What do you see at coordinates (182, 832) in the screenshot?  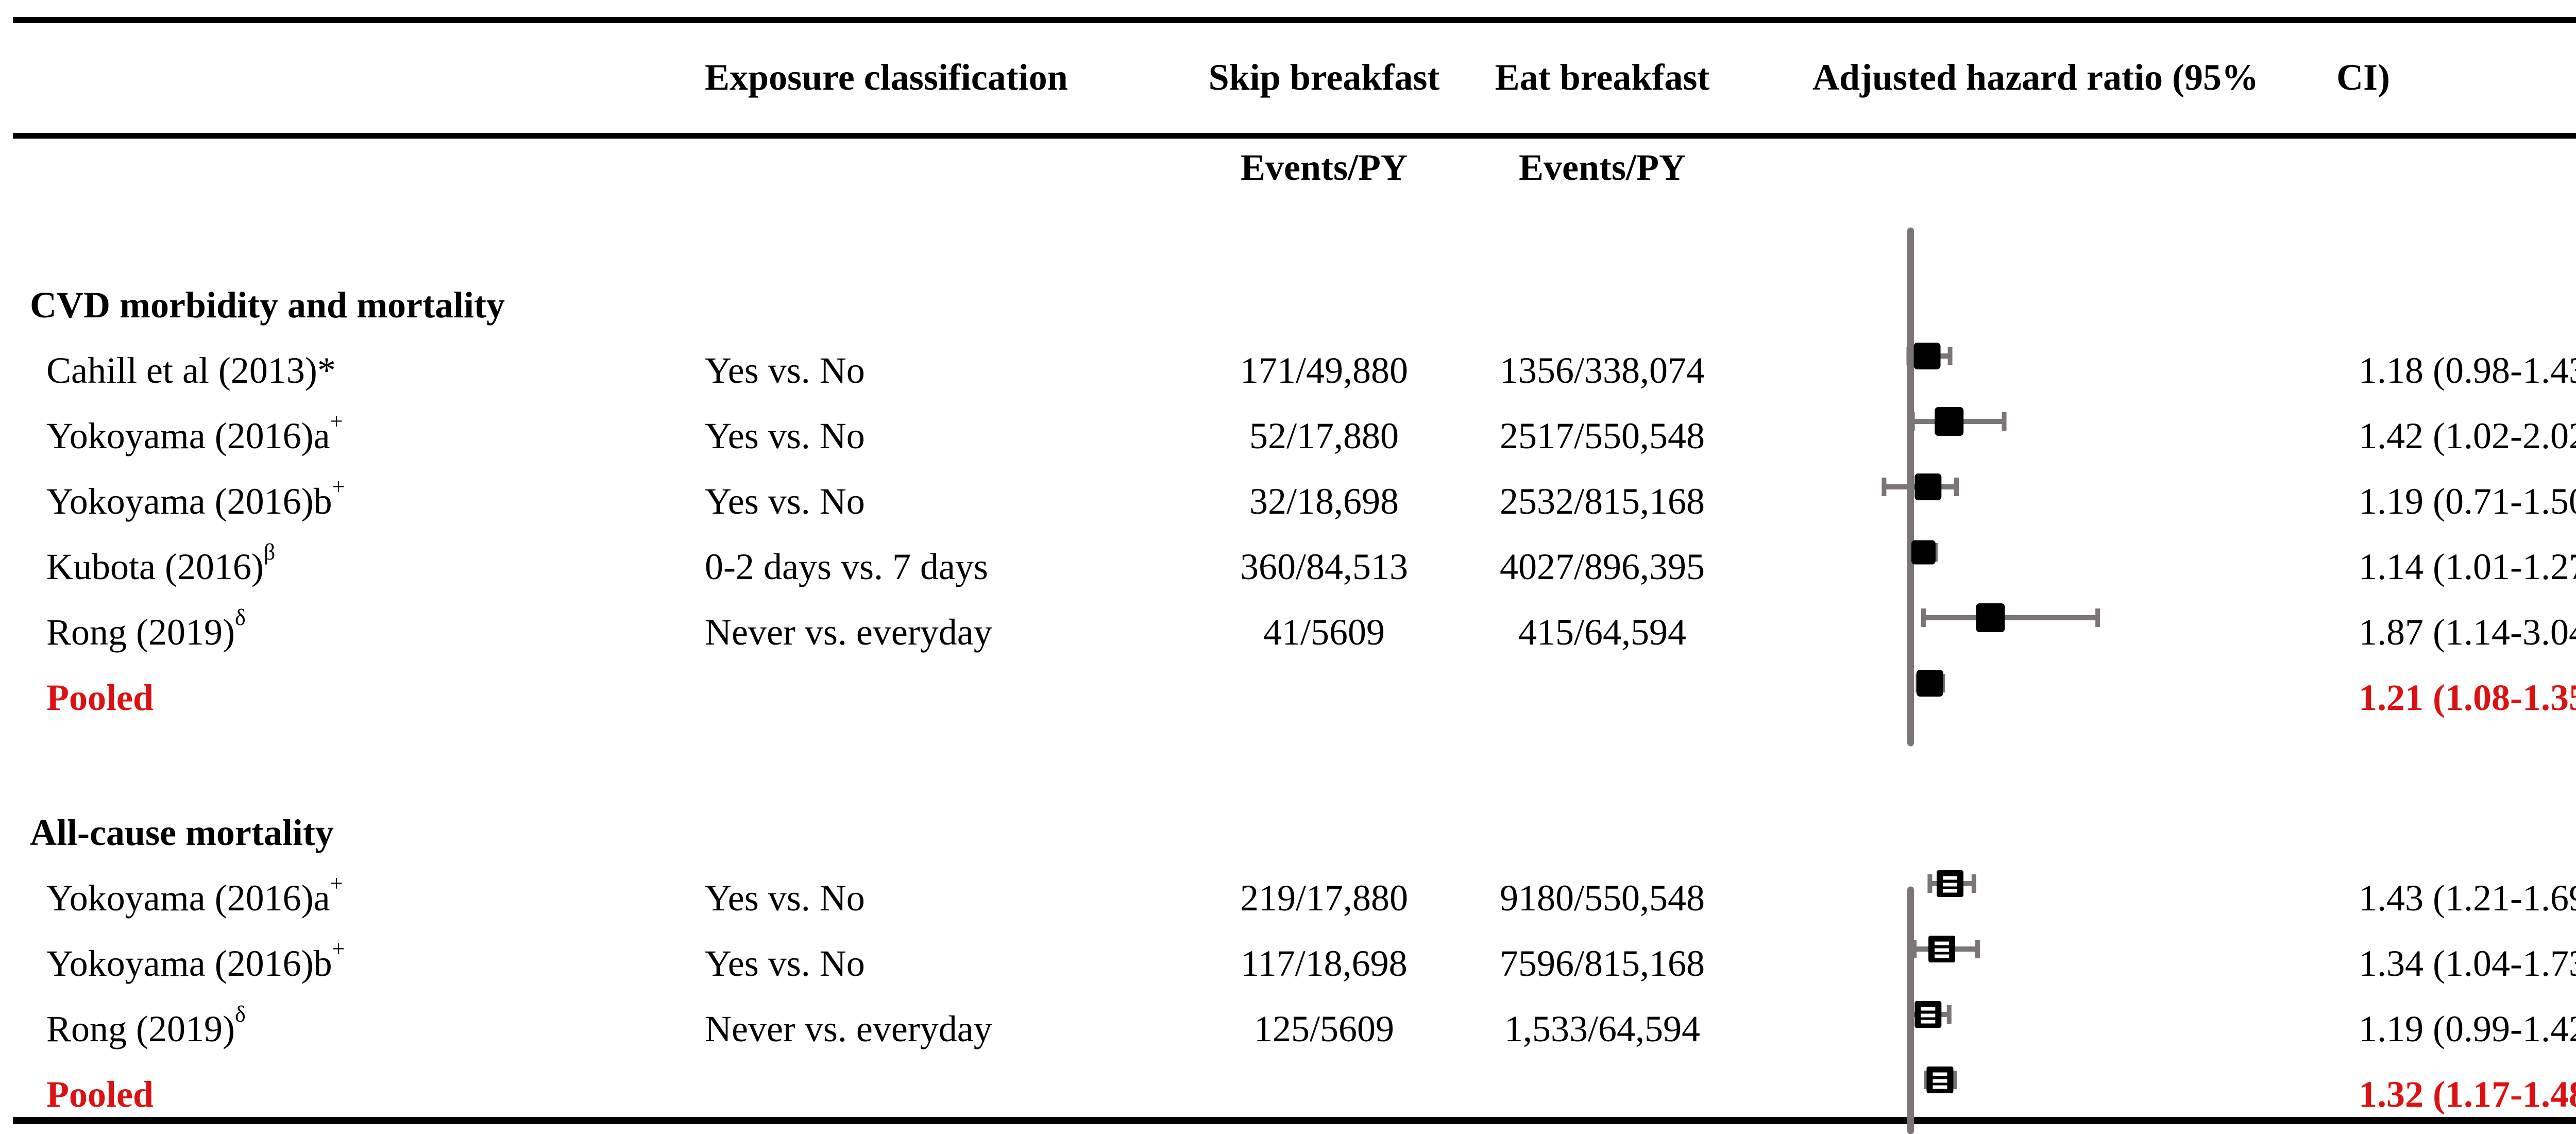 I see `section-title: All-cause mortality` at bounding box center [182, 832].